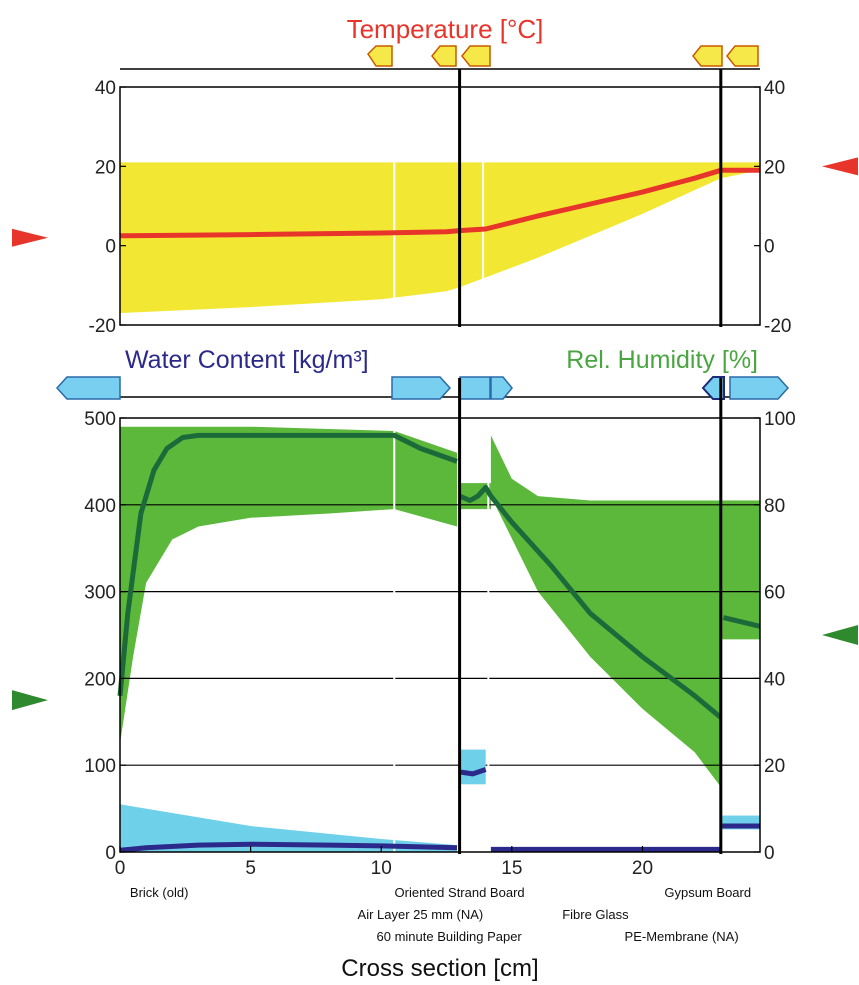  What do you see at coordinates (100, 679) in the screenshot?
I see `wc-y-tick-label: 200` at bounding box center [100, 679].